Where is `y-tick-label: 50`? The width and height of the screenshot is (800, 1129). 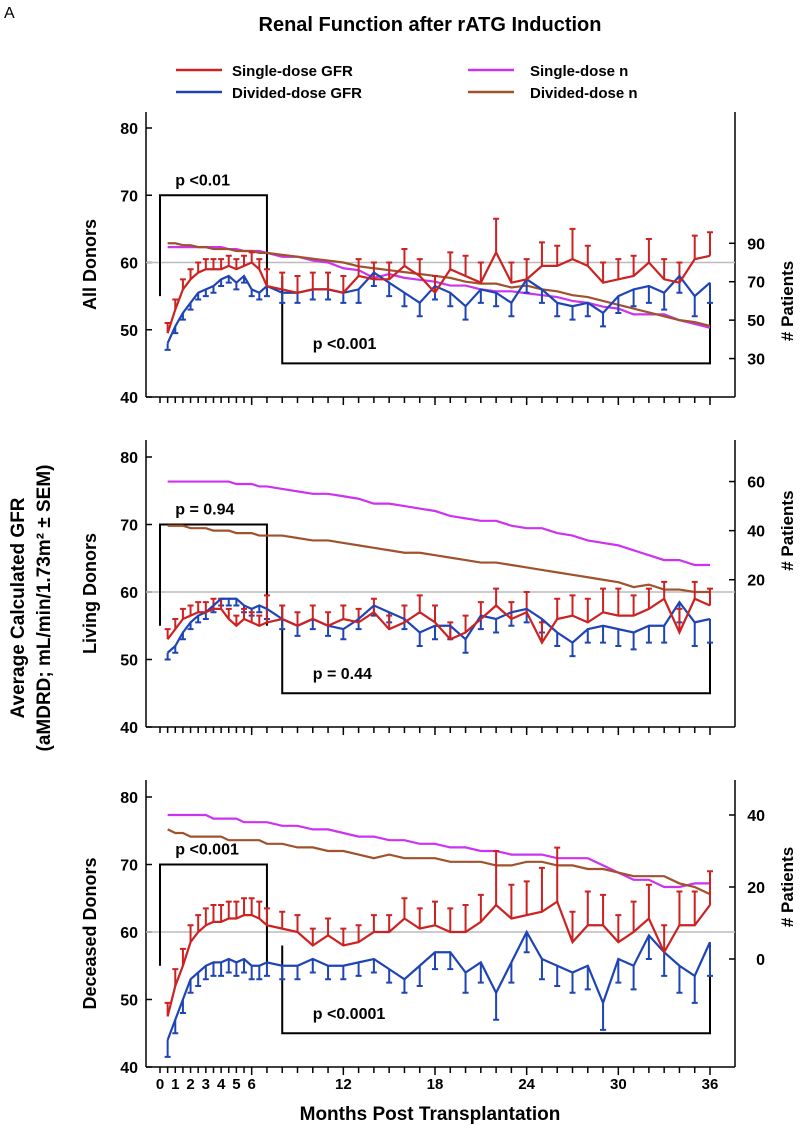 y-tick-label: 50 is located at coordinates (129, 331).